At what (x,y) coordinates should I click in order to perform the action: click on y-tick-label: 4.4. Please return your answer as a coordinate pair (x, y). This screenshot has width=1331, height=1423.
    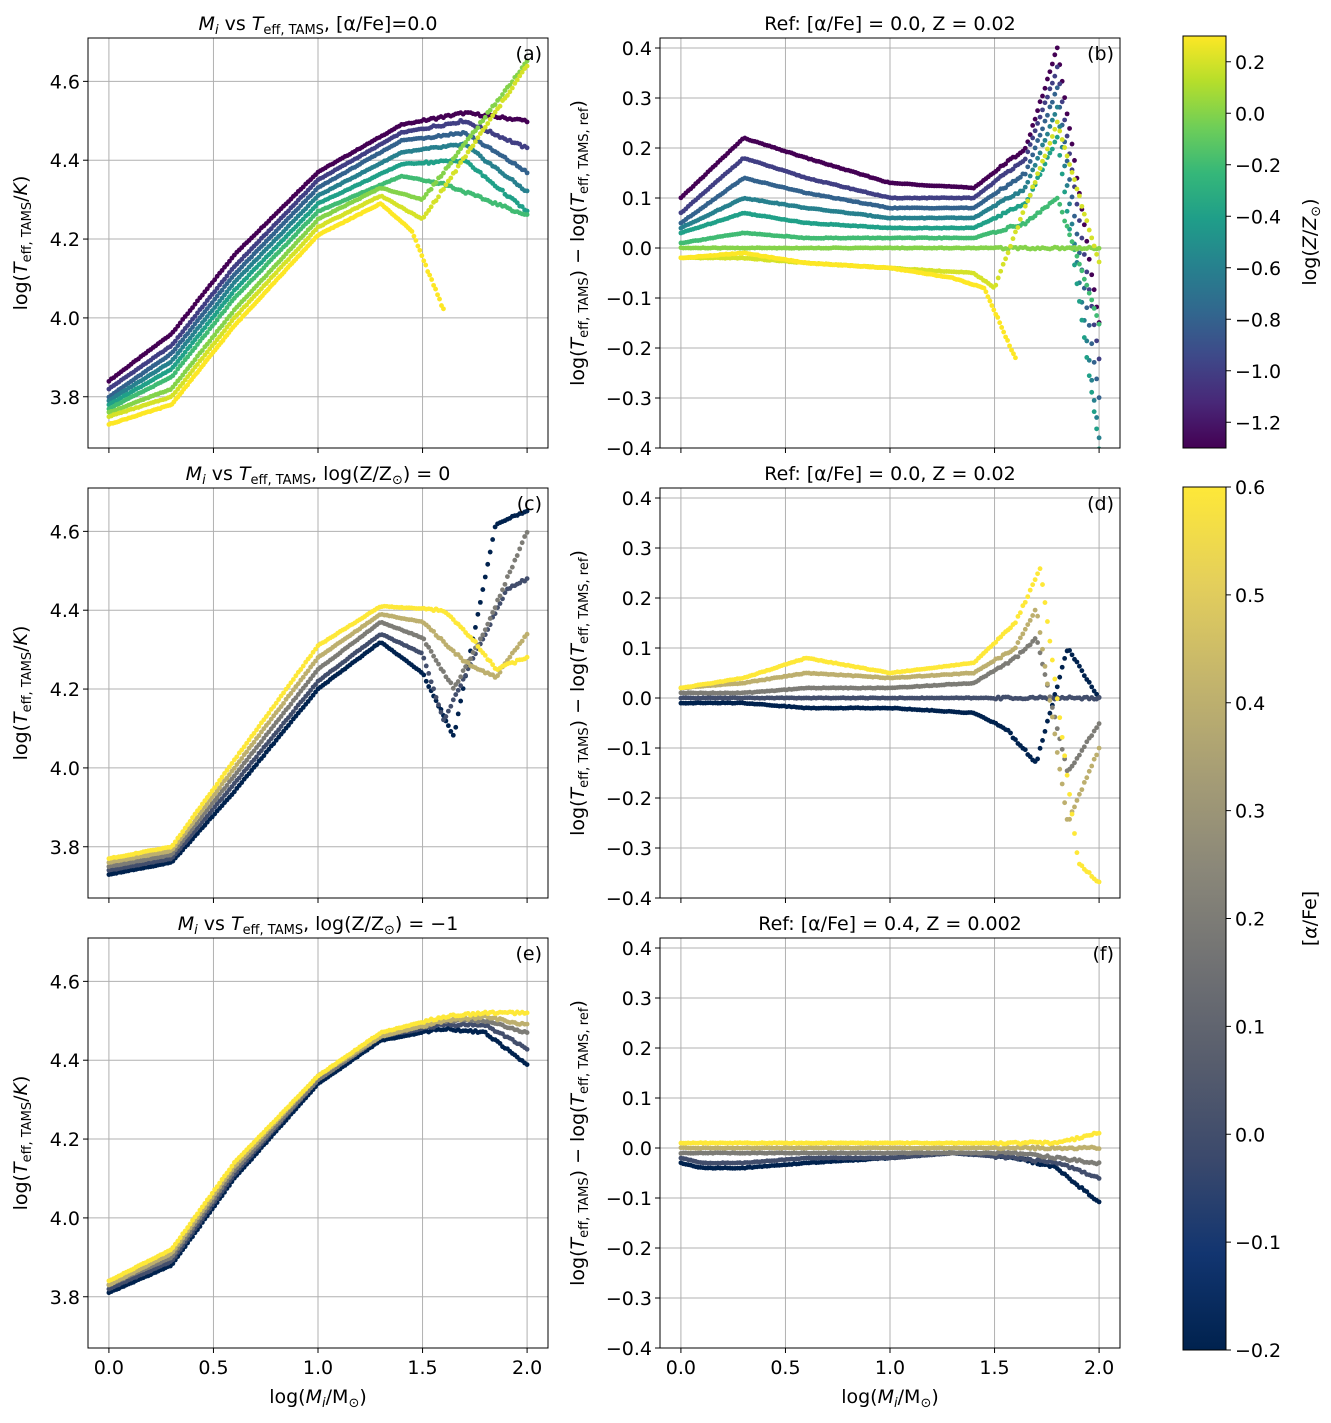
    Looking at the image, I should click on (65, 161).